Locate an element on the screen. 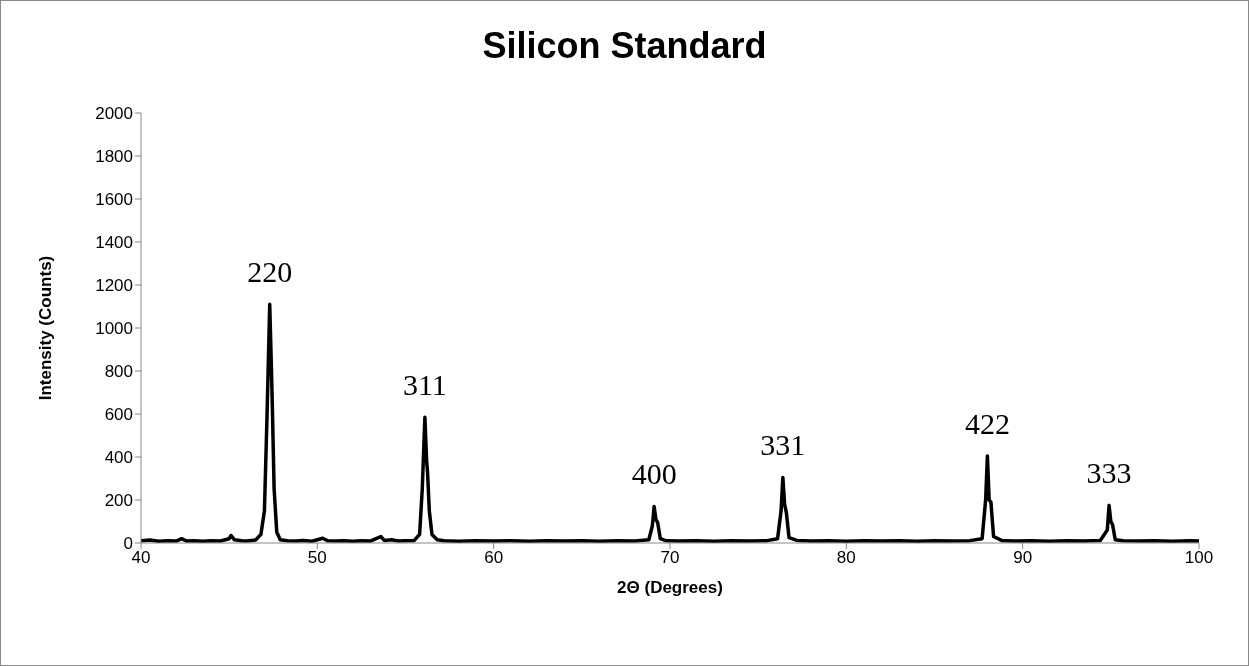 The image size is (1249, 666). x-tick-label: 40 is located at coordinates (141, 558).